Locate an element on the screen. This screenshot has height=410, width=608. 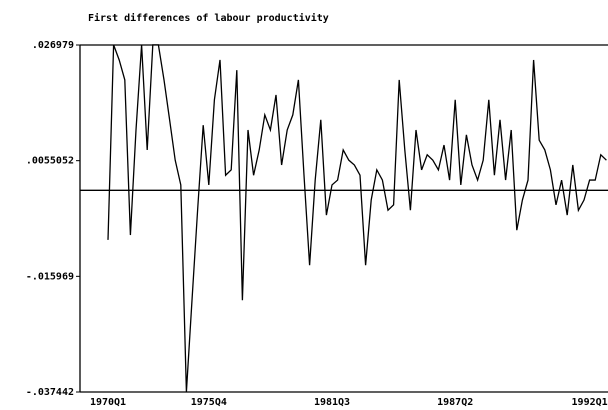
y-tick-label: -.037442 is located at coordinates (50, 392).